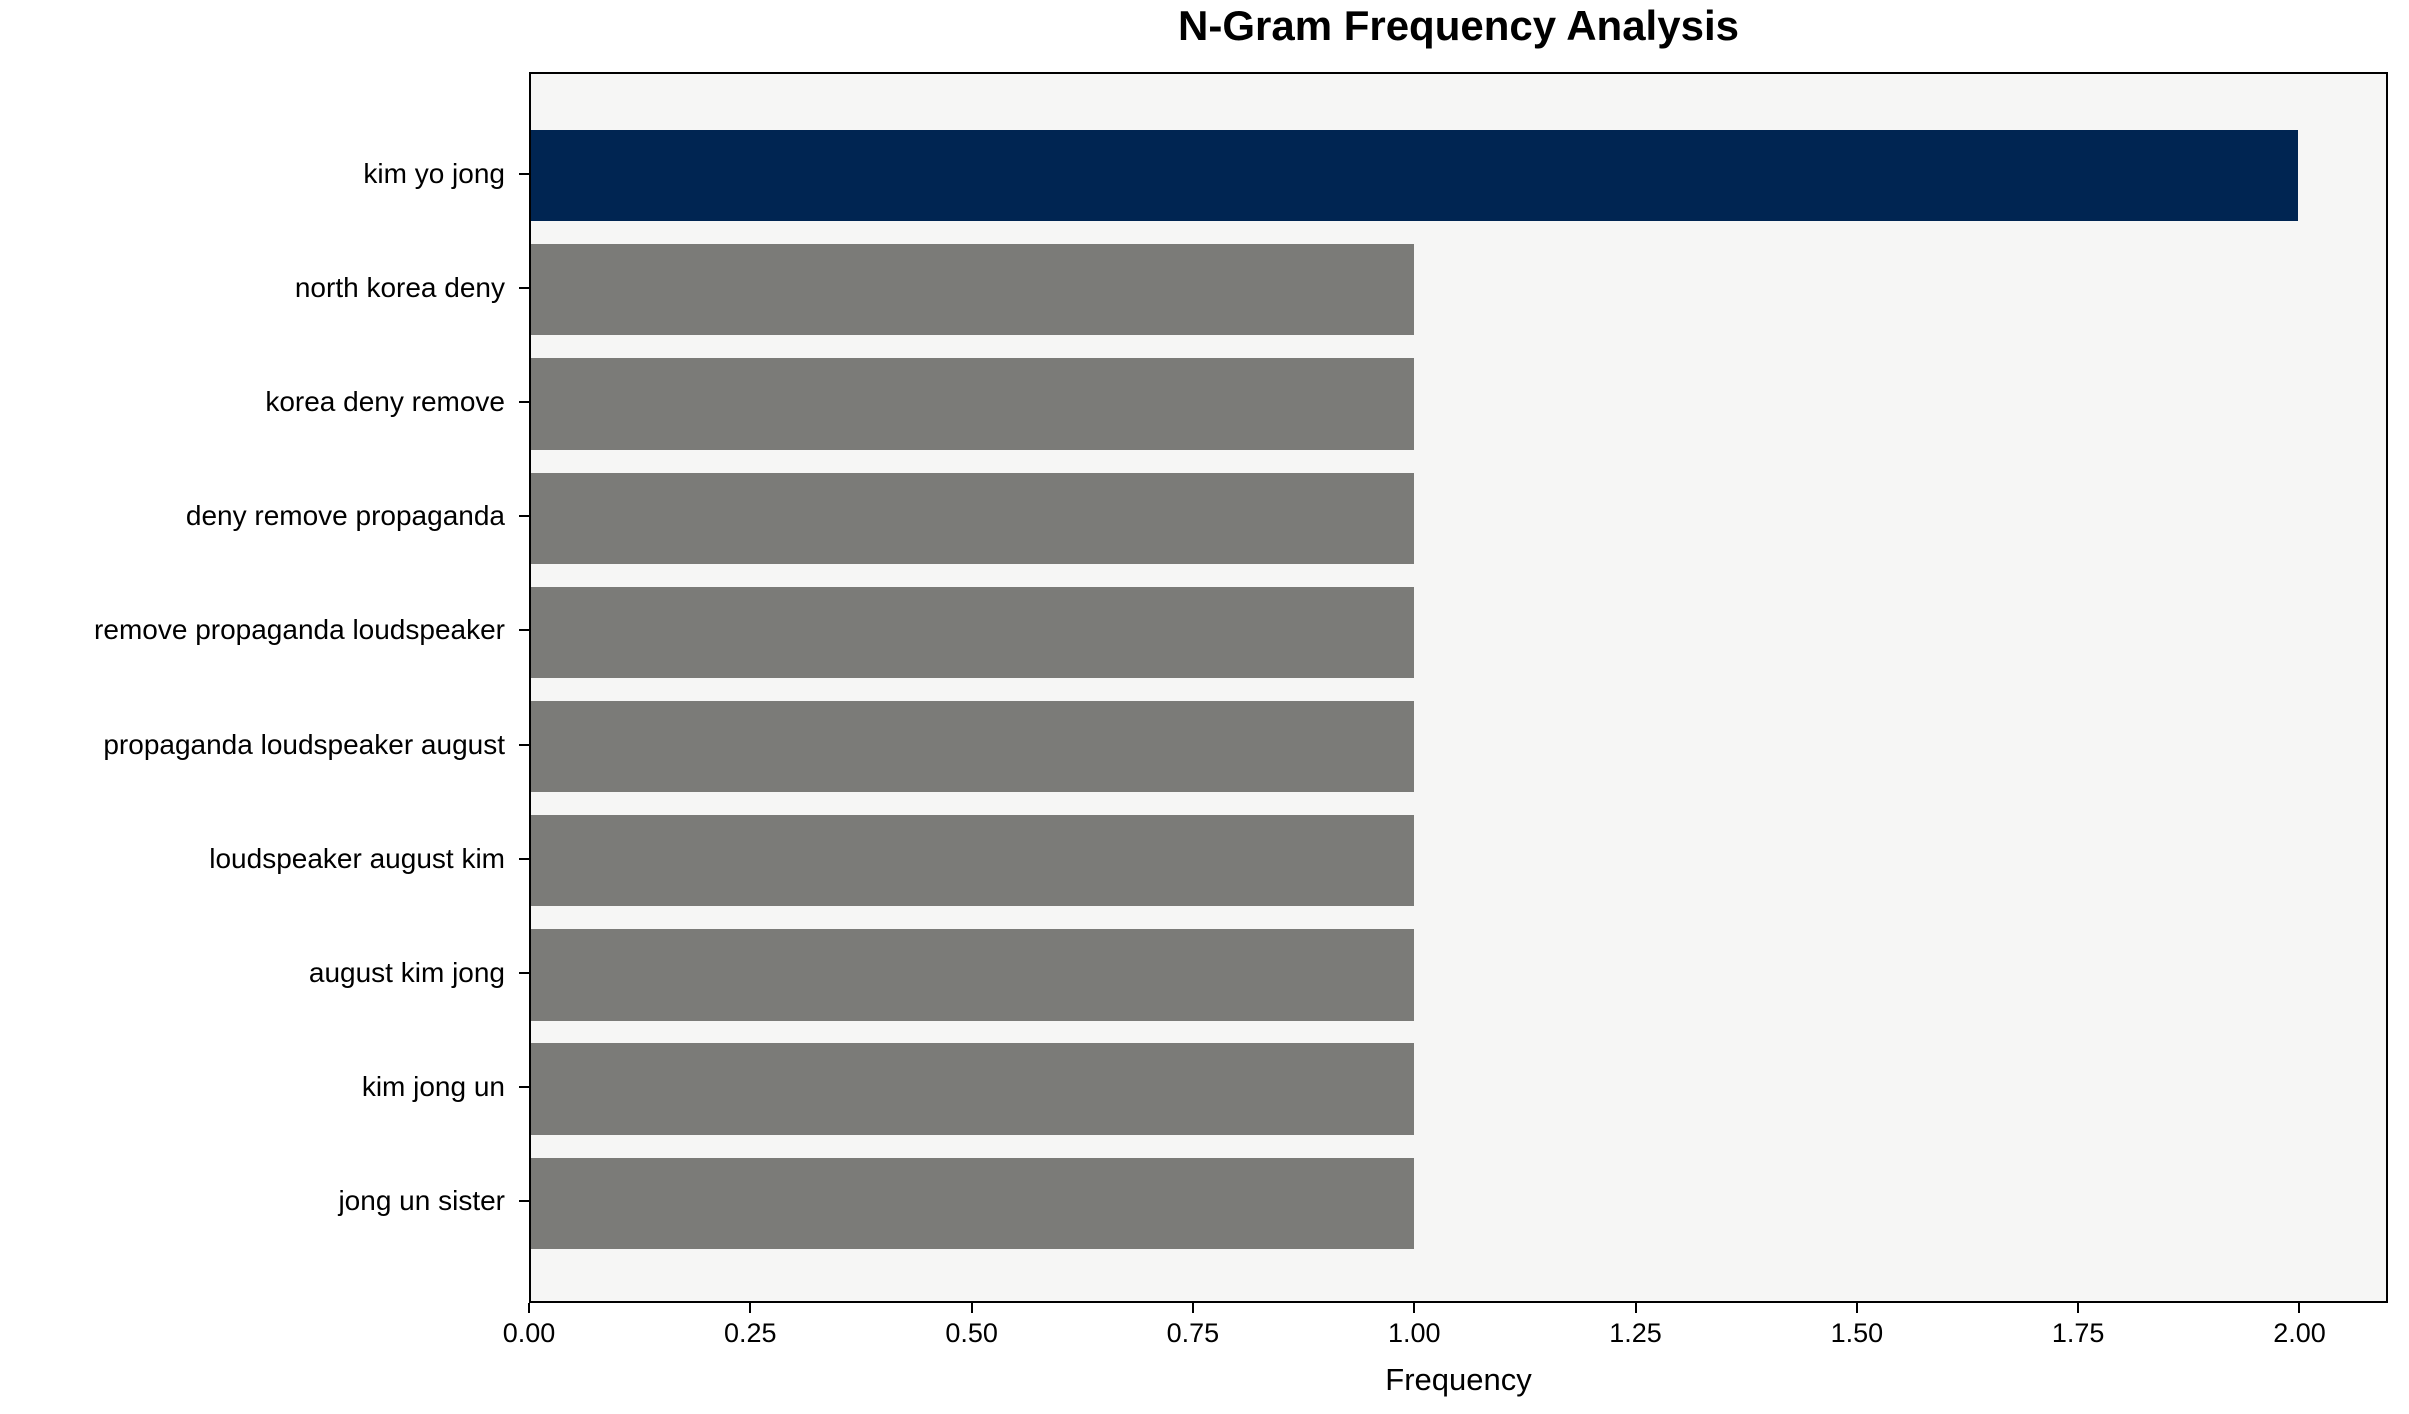 The width and height of the screenshot is (2409, 1414). Describe the element at coordinates (406, 972) in the screenshot. I see `y-tick-label: august kim jong` at that location.